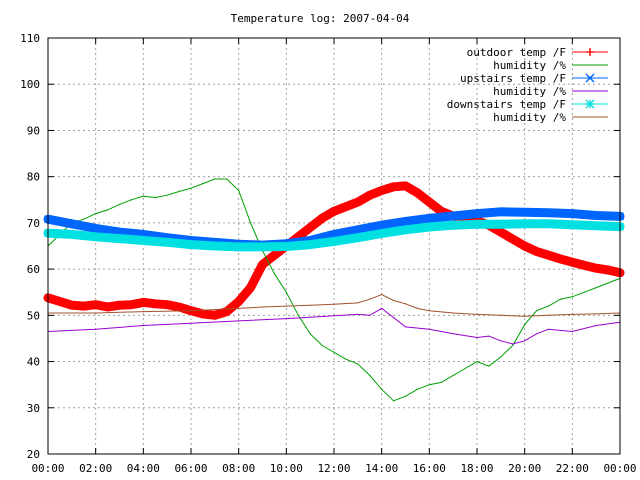 The width and height of the screenshot is (640, 480). I want to click on y-tick-label: 40, so click(33, 362).